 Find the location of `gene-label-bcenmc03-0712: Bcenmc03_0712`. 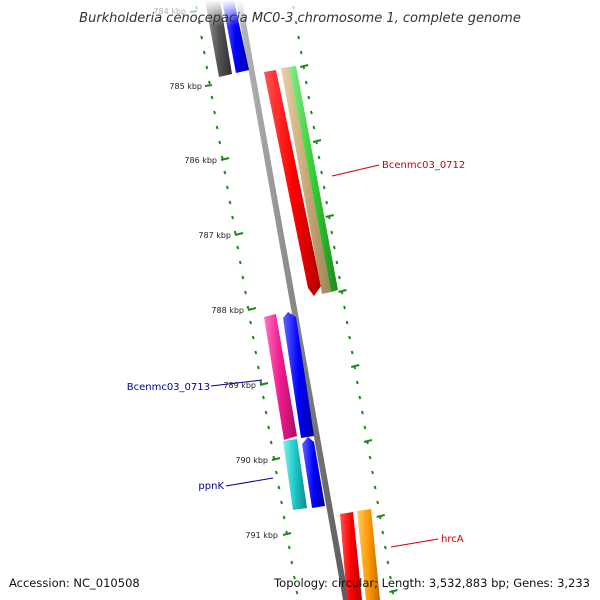

gene-label-bcenmc03-0712: Bcenmc03_0712 is located at coordinates (423, 165).